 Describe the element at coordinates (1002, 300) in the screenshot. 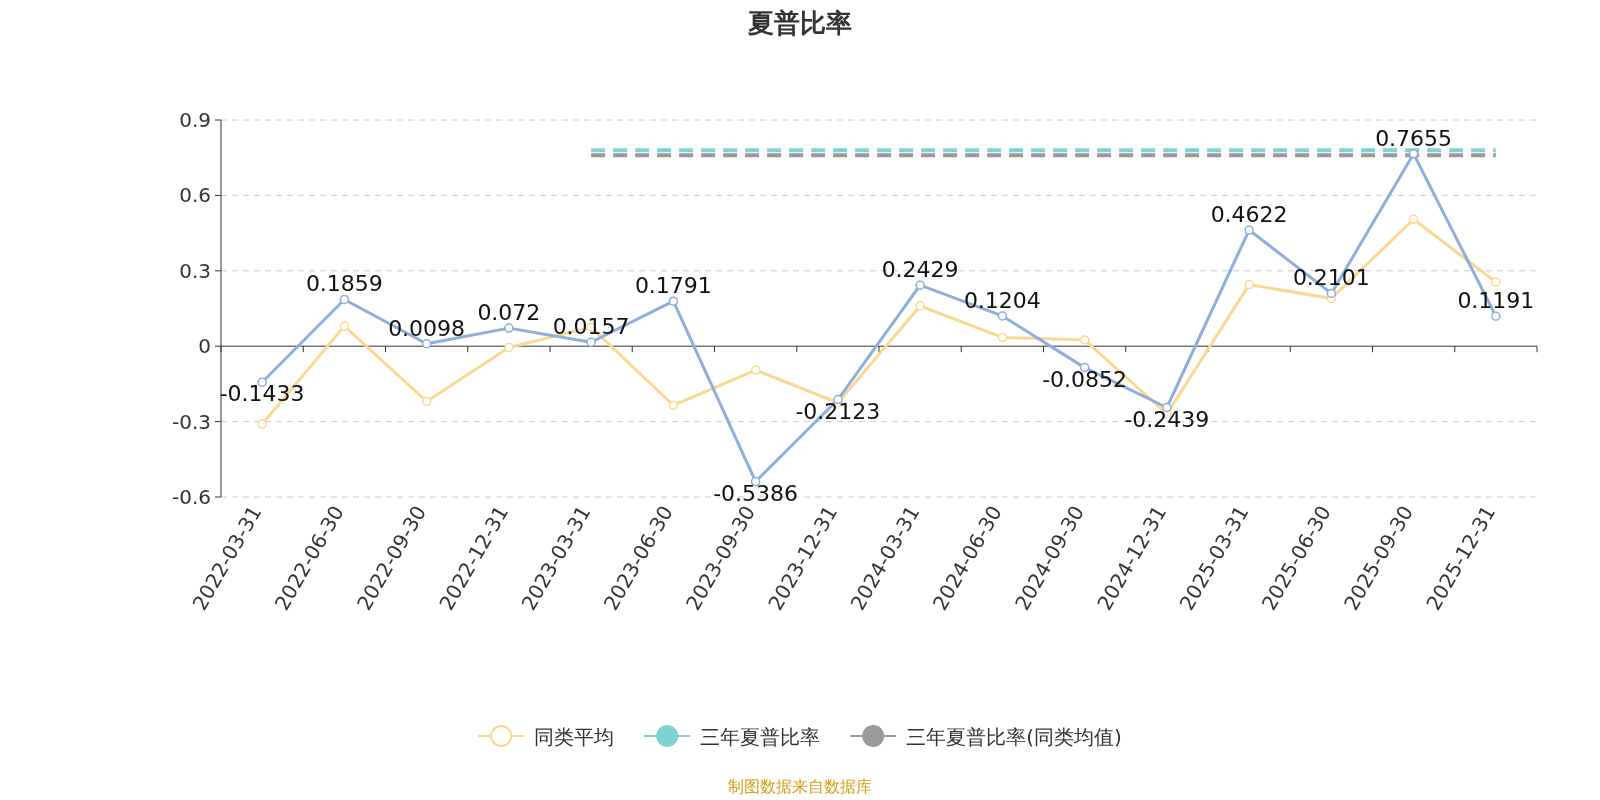

I see `data-label: 0.1204` at that location.